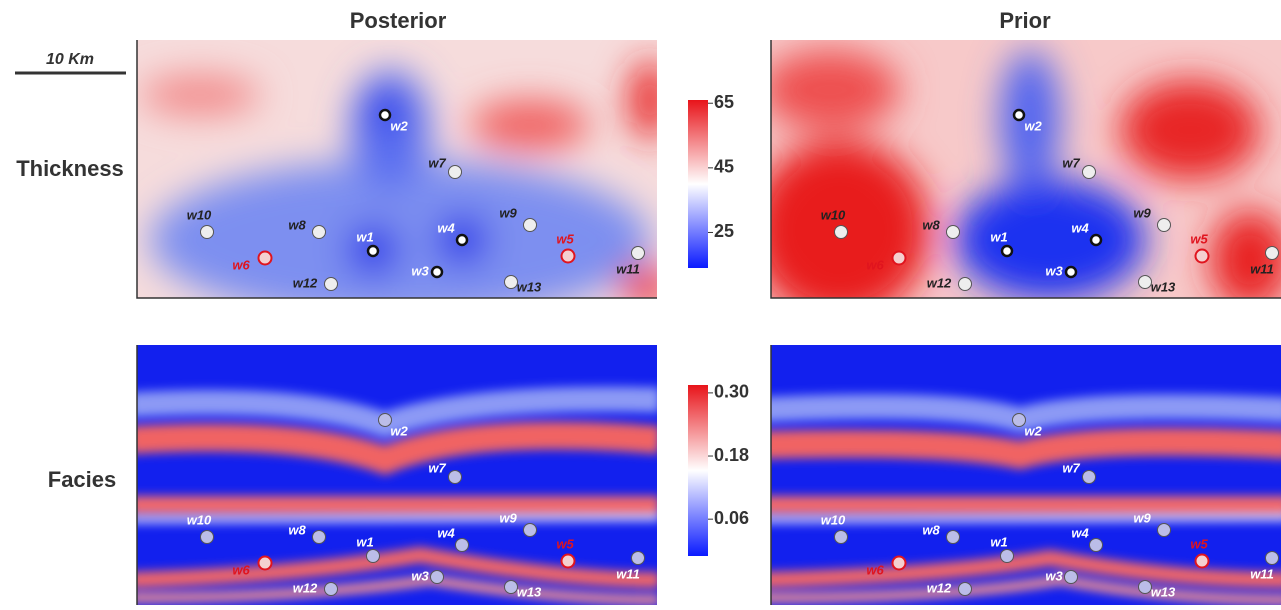 The width and height of the screenshot is (1281, 610). Describe the element at coordinates (1025, 20) in the screenshot. I see `column-title: Prior` at that location.